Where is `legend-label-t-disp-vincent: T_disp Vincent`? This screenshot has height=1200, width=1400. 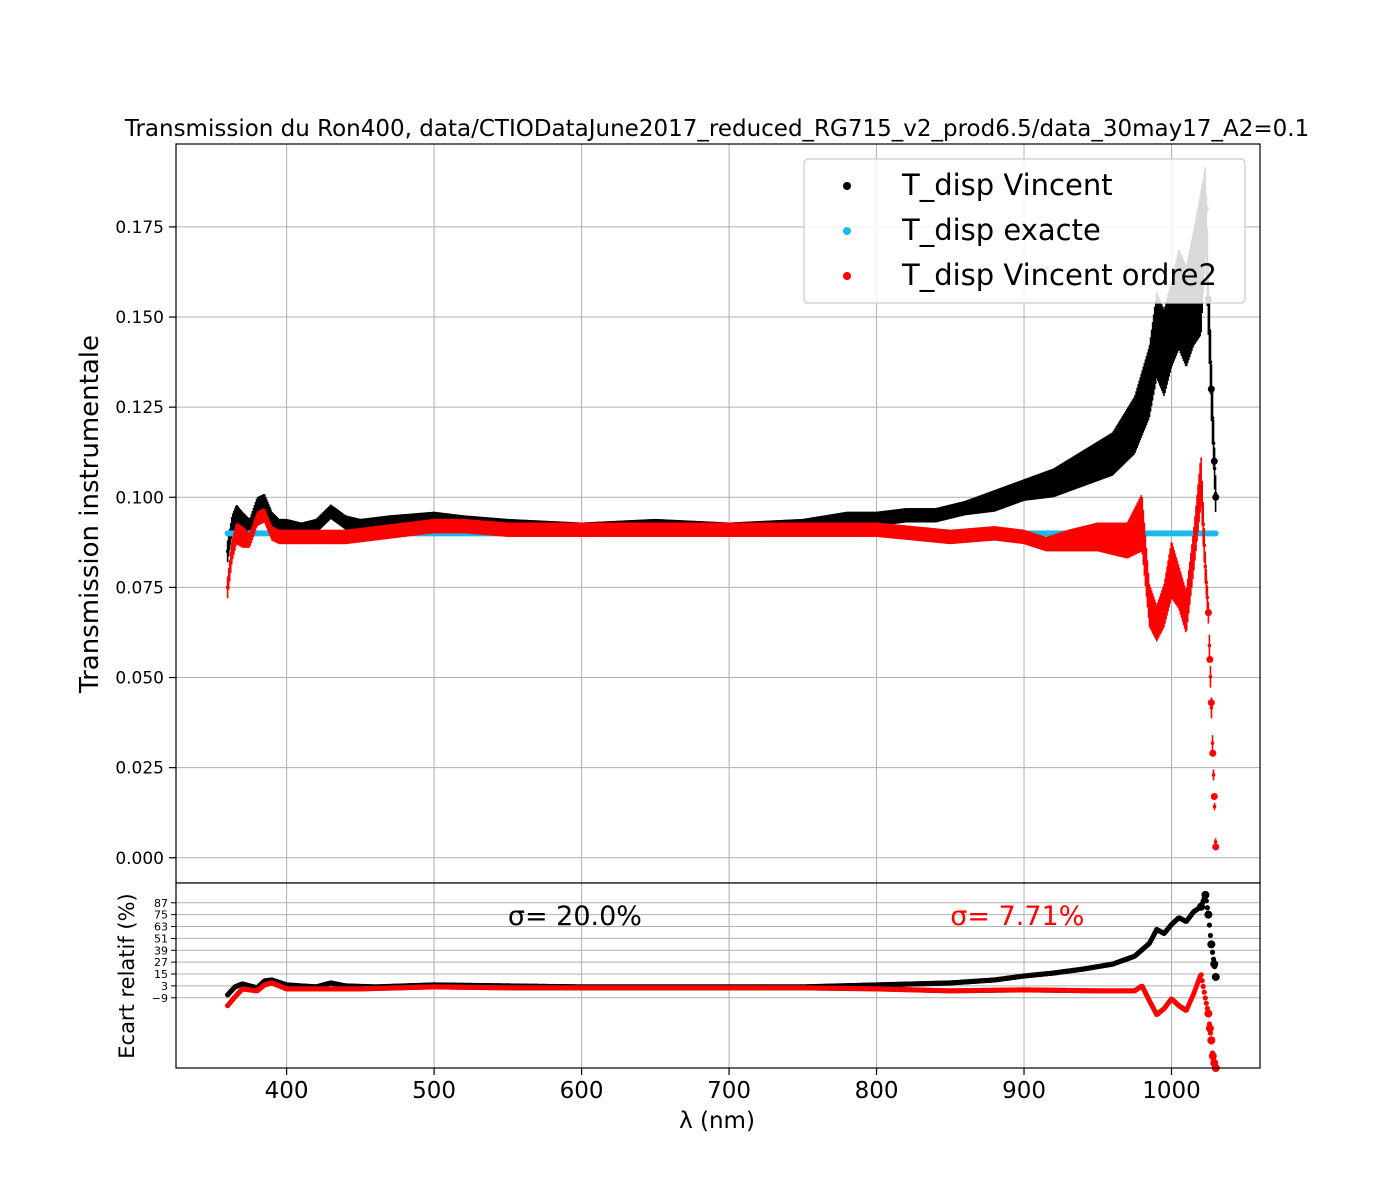
legend-label-t-disp-vincent: T_disp Vincent is located at coordinates (1007, 185).